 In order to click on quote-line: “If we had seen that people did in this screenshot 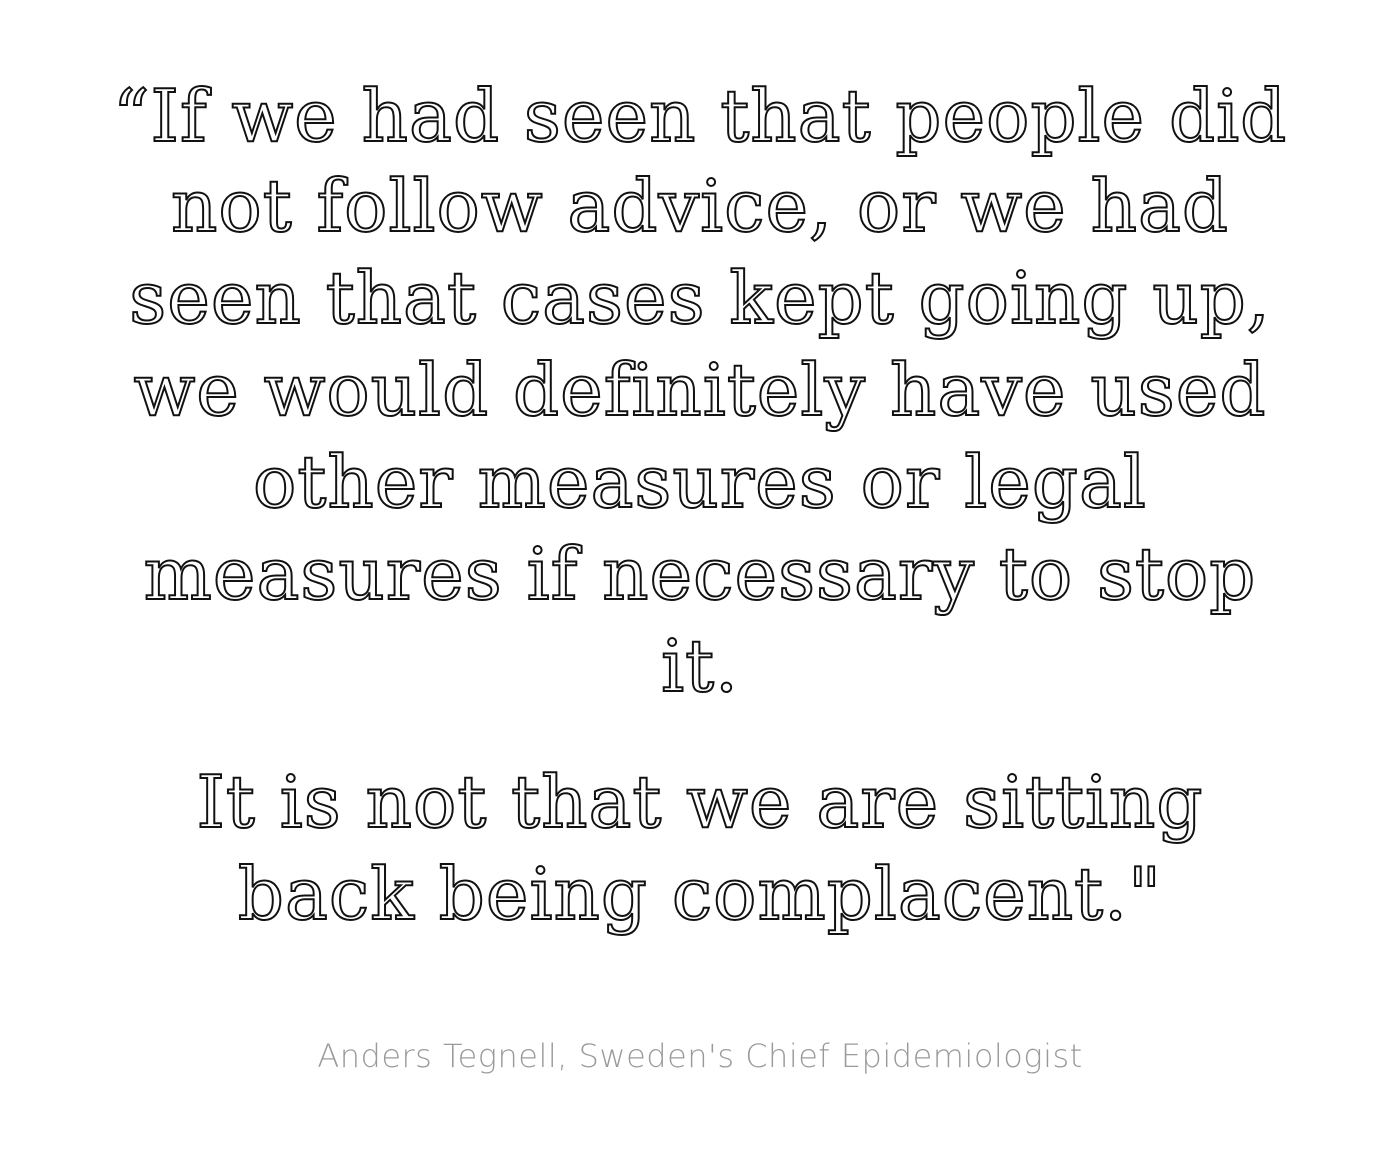, I will do `click(700, 116)`.